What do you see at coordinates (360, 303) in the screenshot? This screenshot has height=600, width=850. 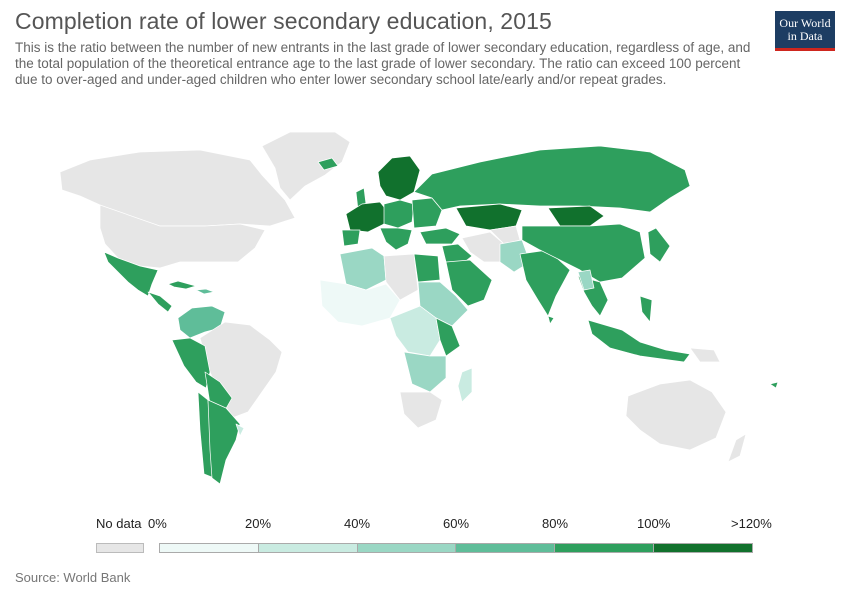 I see `region-west-africa` at bounding box center [360, 303].